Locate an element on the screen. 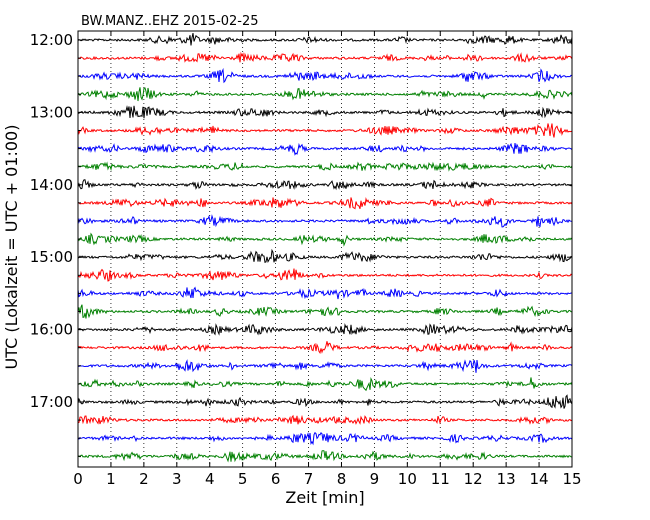  x-tick-label: 3 is located at coordinates (177, 479).